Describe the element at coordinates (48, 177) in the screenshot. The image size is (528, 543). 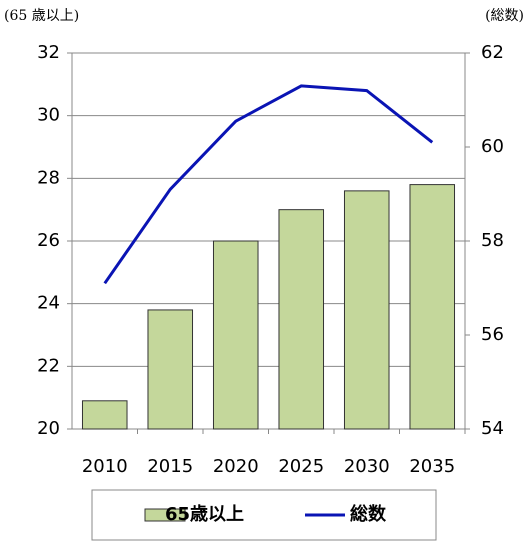
I see `y-tick-label: 28` at that location.